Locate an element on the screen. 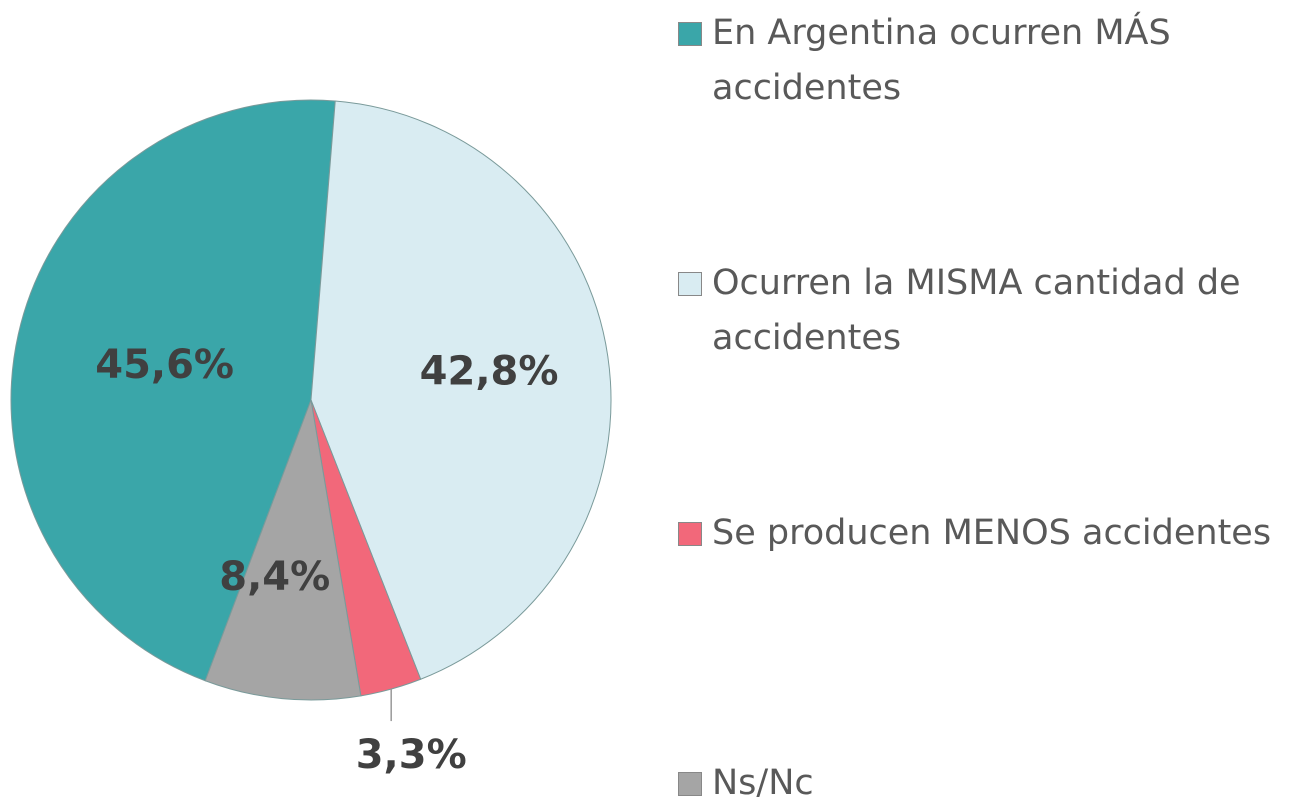 The image size is (1304, 811). legend-item: Se producen MENOS accidentes is located at coordinates (988, 533).